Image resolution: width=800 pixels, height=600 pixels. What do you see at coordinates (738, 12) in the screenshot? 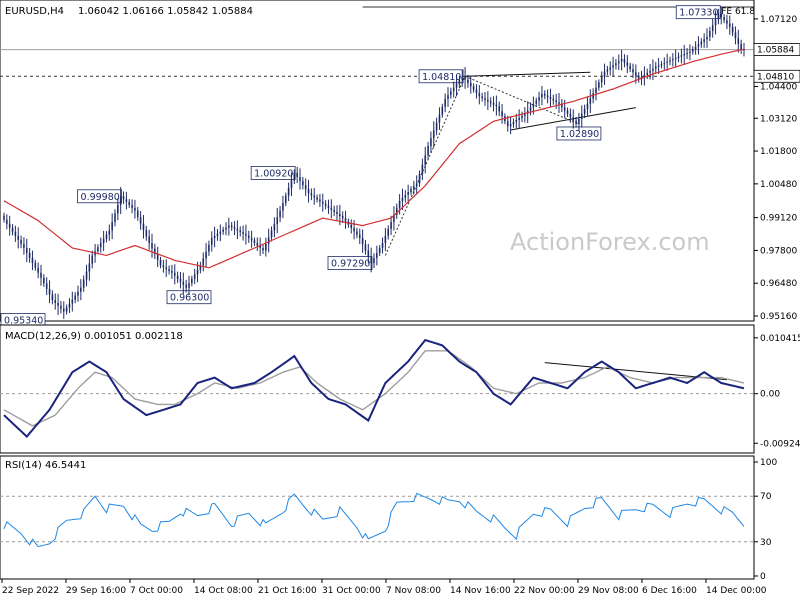
I see `fe-label: FE 61.8` at bounding box center [738, 12].